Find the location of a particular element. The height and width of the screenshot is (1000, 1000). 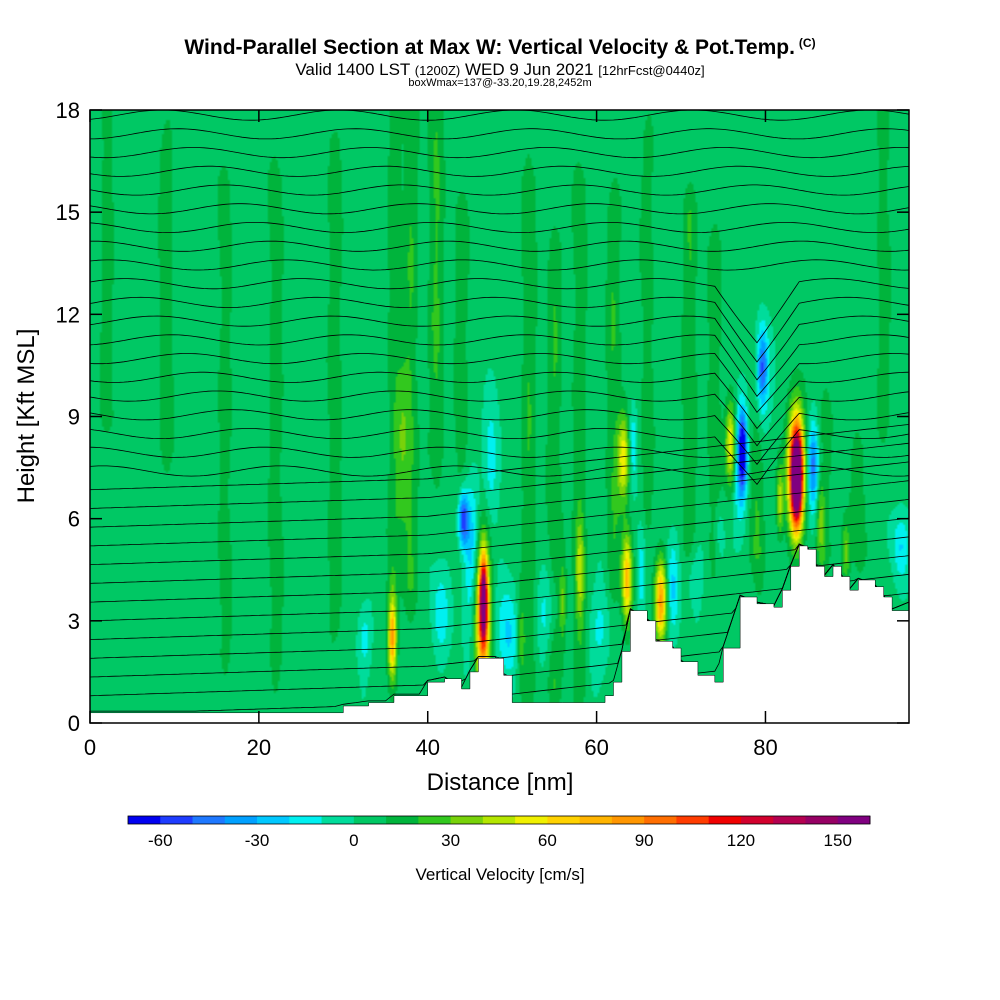

terrain is located at coordinates (499, 634).